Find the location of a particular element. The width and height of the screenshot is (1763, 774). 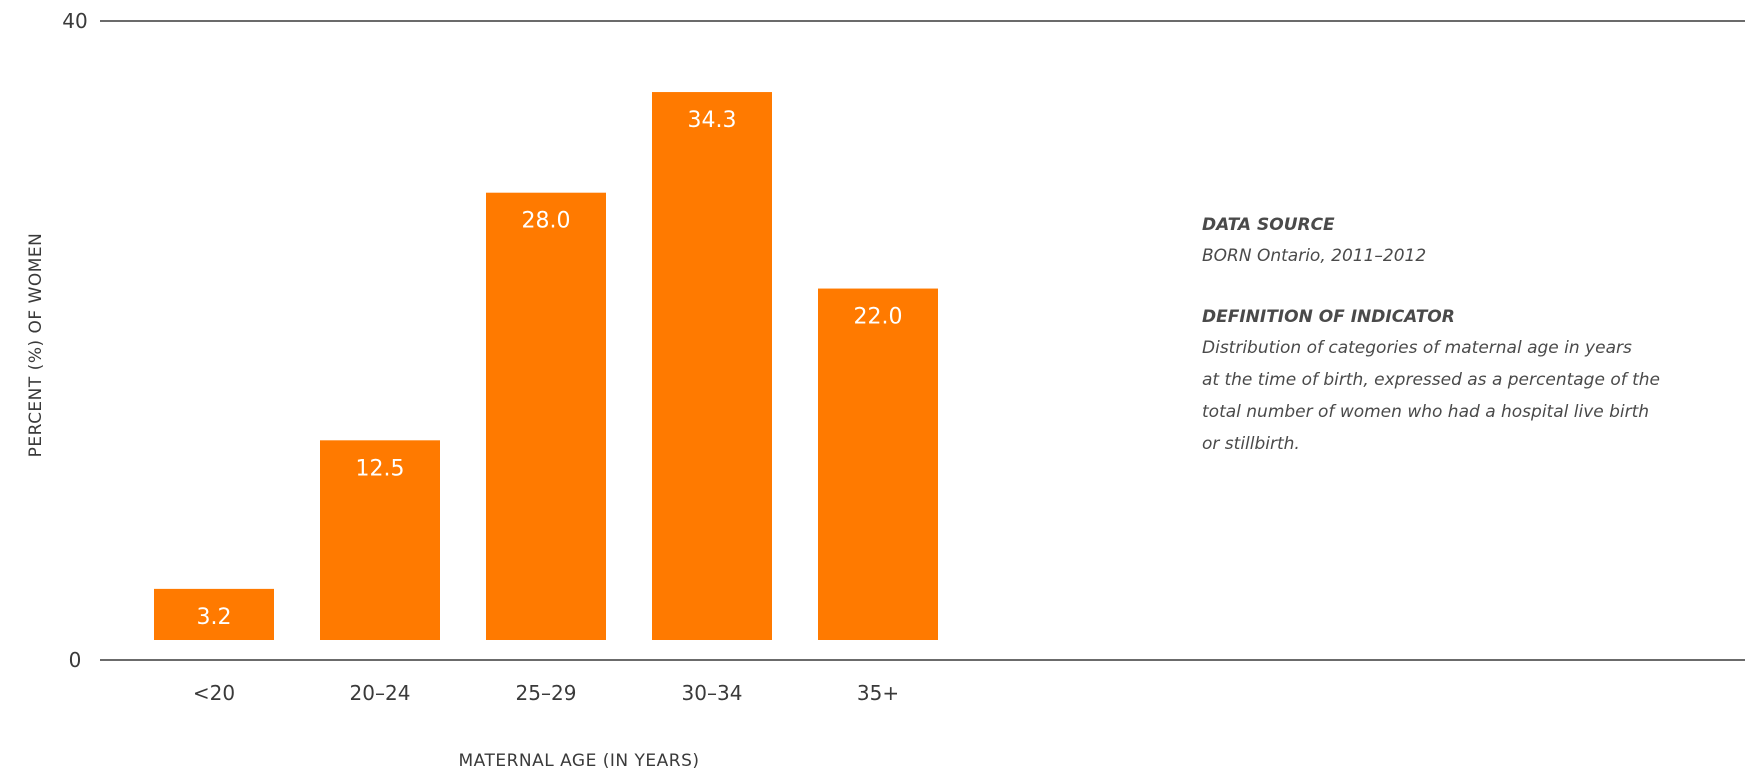

bar-value-label: 3.2 is located at coordinates (214, 617).